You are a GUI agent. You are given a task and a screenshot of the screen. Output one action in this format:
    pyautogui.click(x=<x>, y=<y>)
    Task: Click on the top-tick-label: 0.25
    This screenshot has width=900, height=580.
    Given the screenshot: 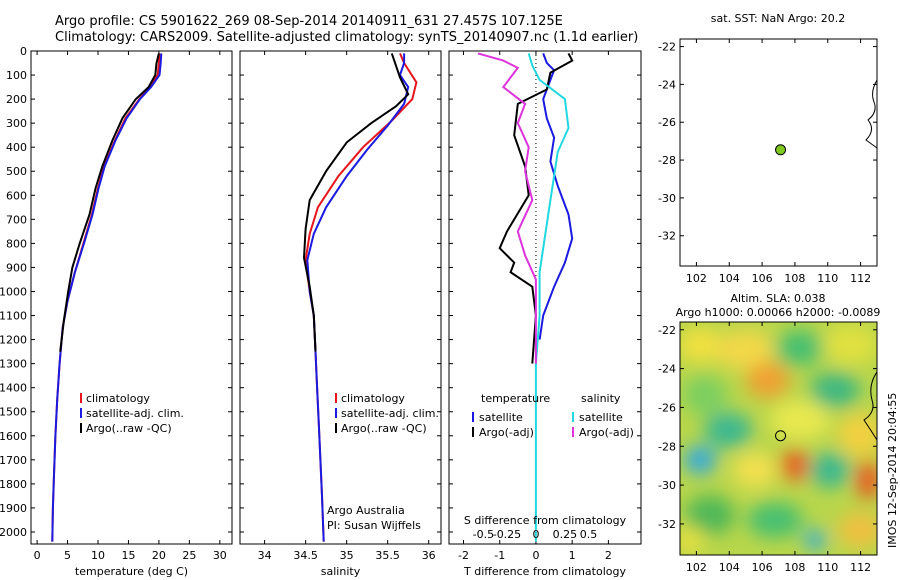 What is the action you would take?
    pyautogui.click(x=565, y=534)
    